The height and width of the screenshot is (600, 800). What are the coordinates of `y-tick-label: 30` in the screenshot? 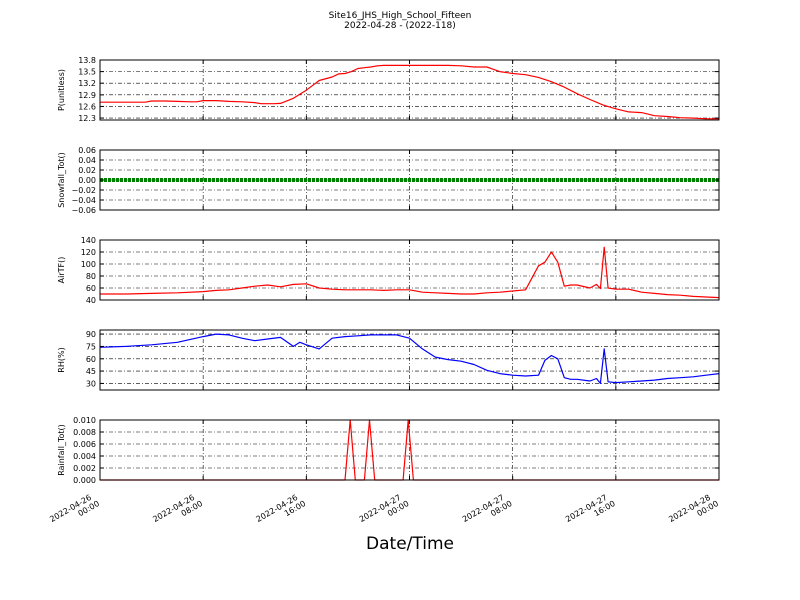 It's located at (91, 383).